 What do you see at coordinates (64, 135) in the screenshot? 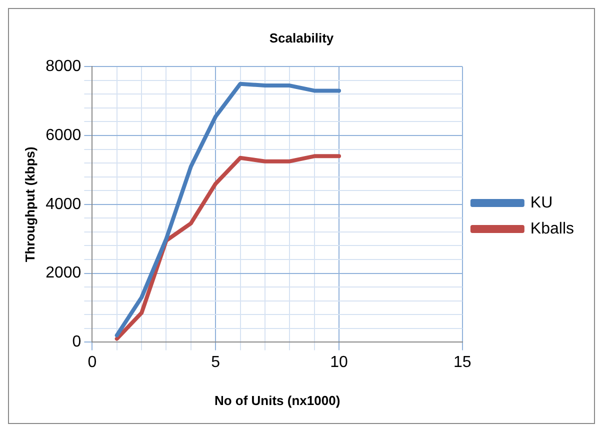
I see `y-tick-label: 6000` at bounding box center [64, 135].